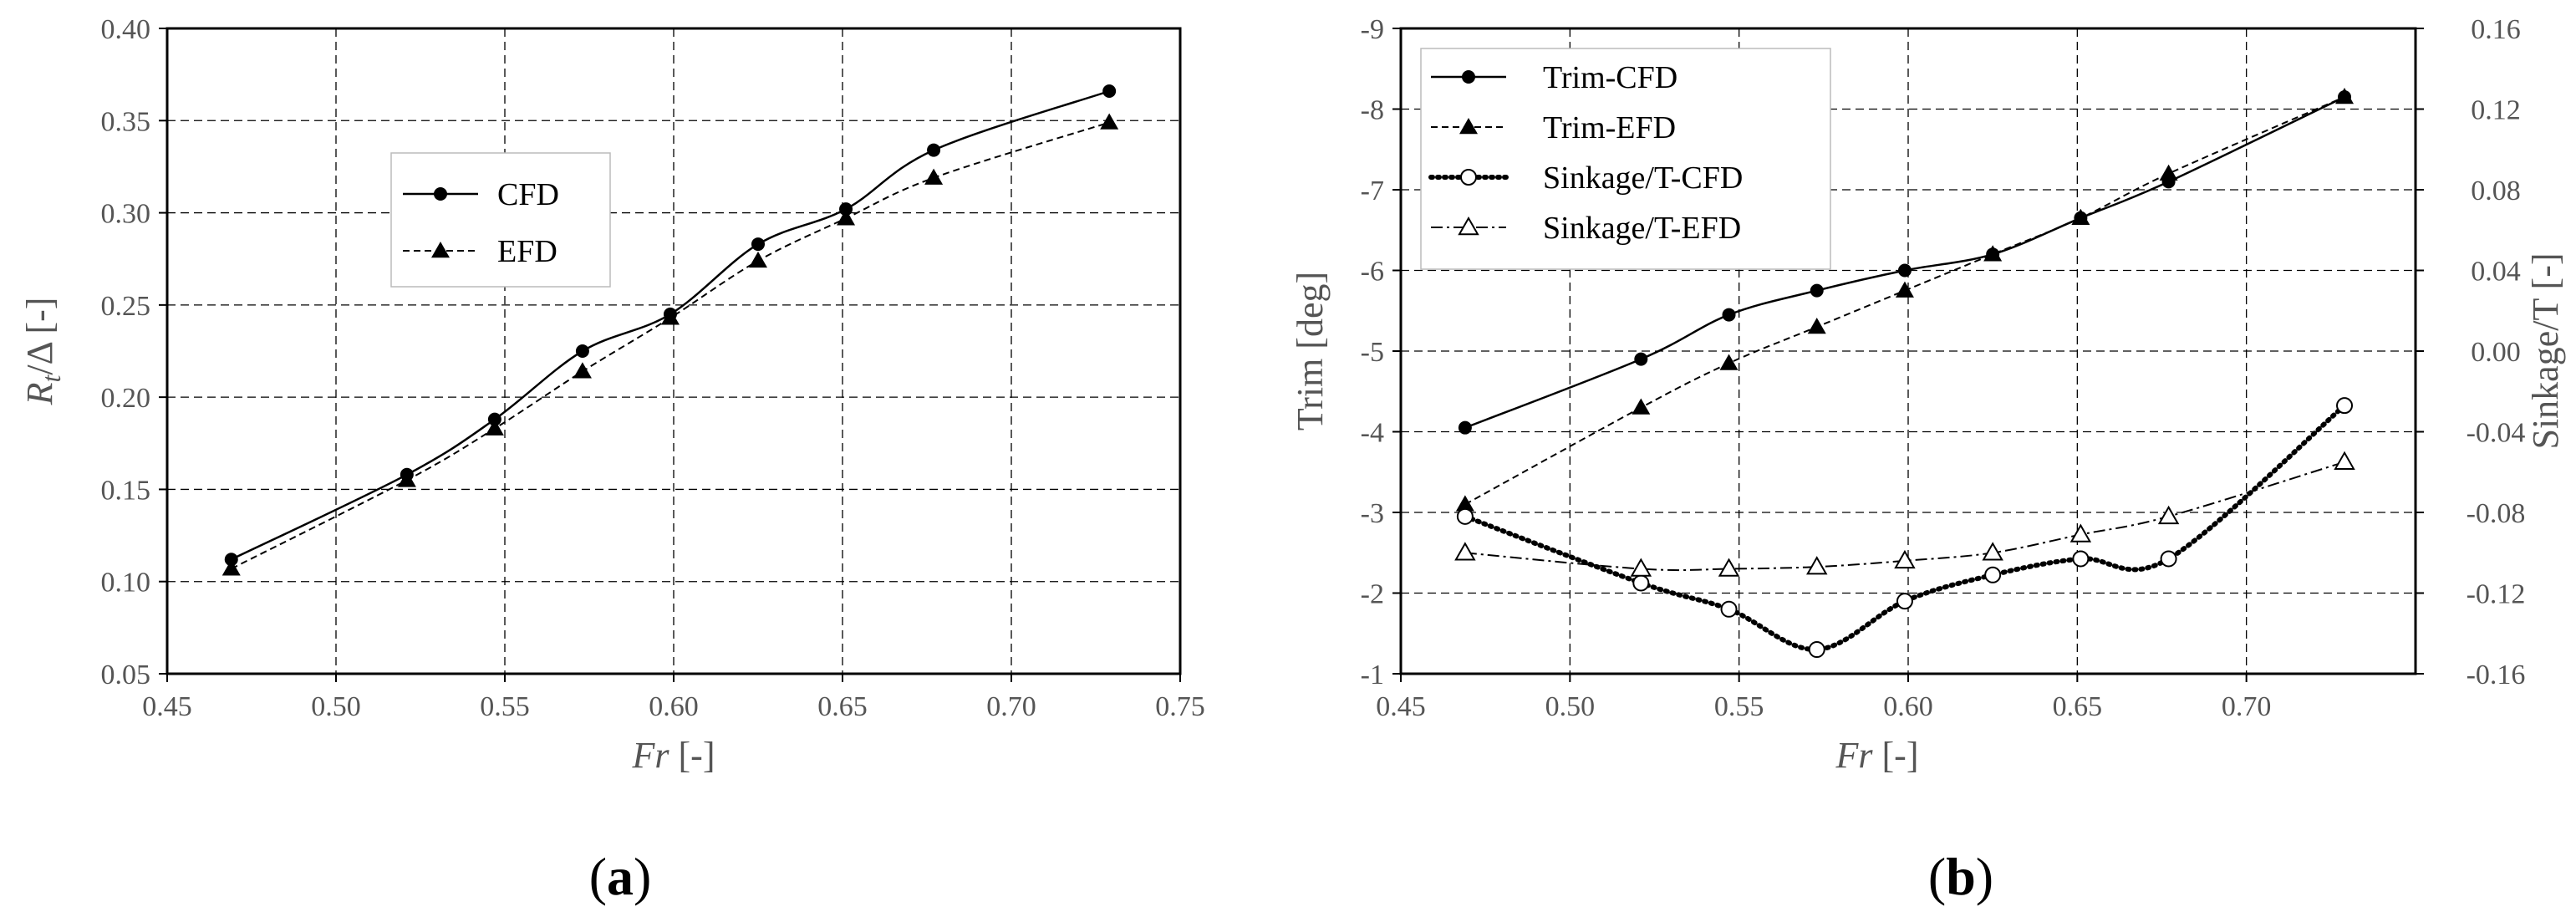 This screenshot has width=2576, height=917. Describe the element at coordinates (1372, 433) in the screenshot. I see `y-left-tick-label: -4` at that location.